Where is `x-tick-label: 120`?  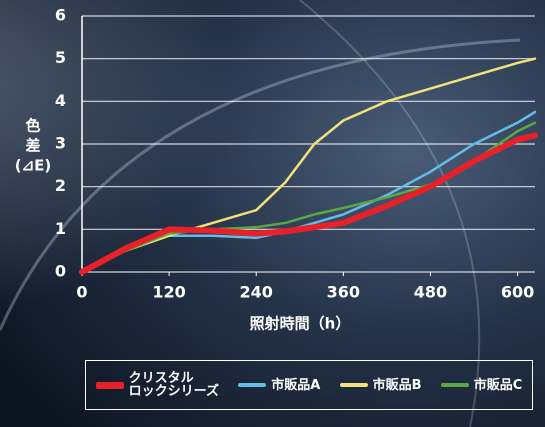
x-tick-label: 120 is located at coordinates (168, 292).